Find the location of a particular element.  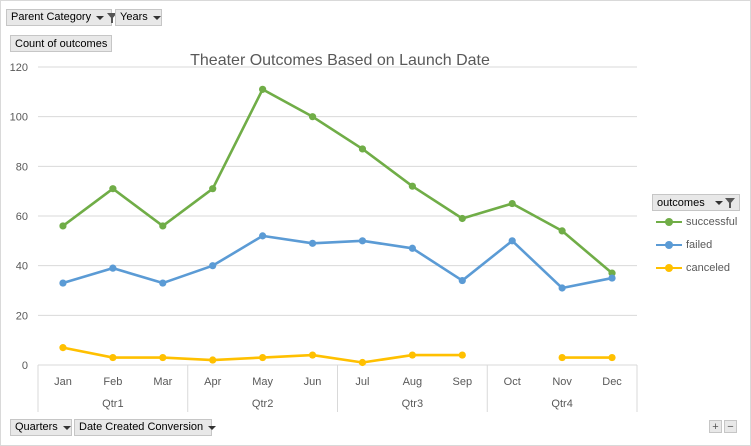

x-tick-label: Oct is located at coordinates (512, 382).